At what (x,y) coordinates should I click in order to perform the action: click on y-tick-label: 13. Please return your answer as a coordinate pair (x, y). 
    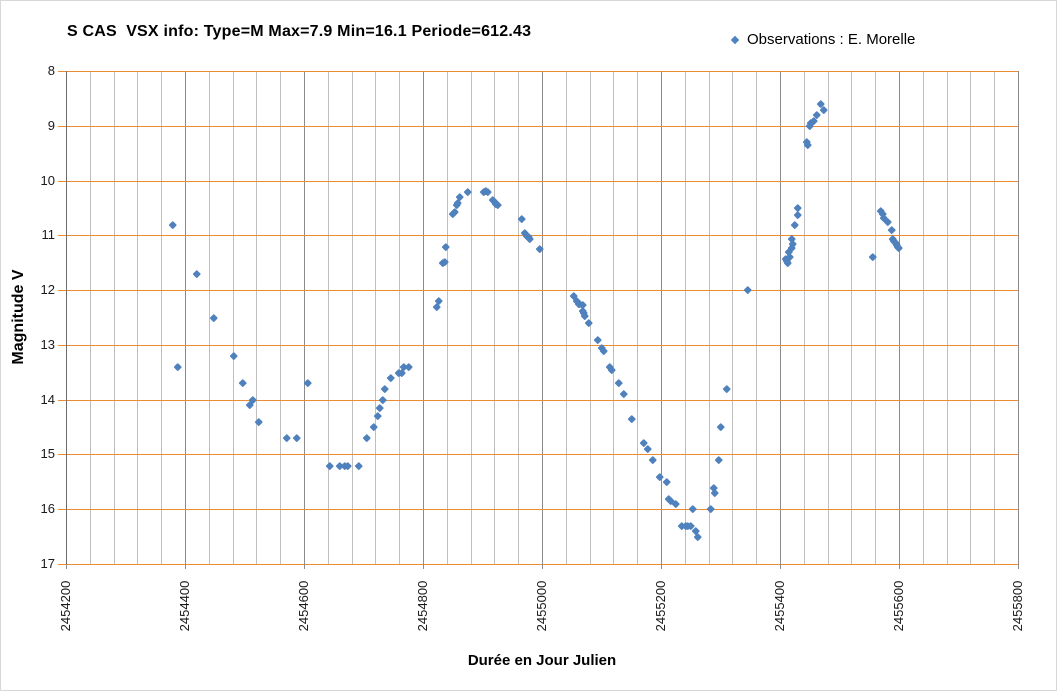
    Looking at the image, I should click on (47, 344).